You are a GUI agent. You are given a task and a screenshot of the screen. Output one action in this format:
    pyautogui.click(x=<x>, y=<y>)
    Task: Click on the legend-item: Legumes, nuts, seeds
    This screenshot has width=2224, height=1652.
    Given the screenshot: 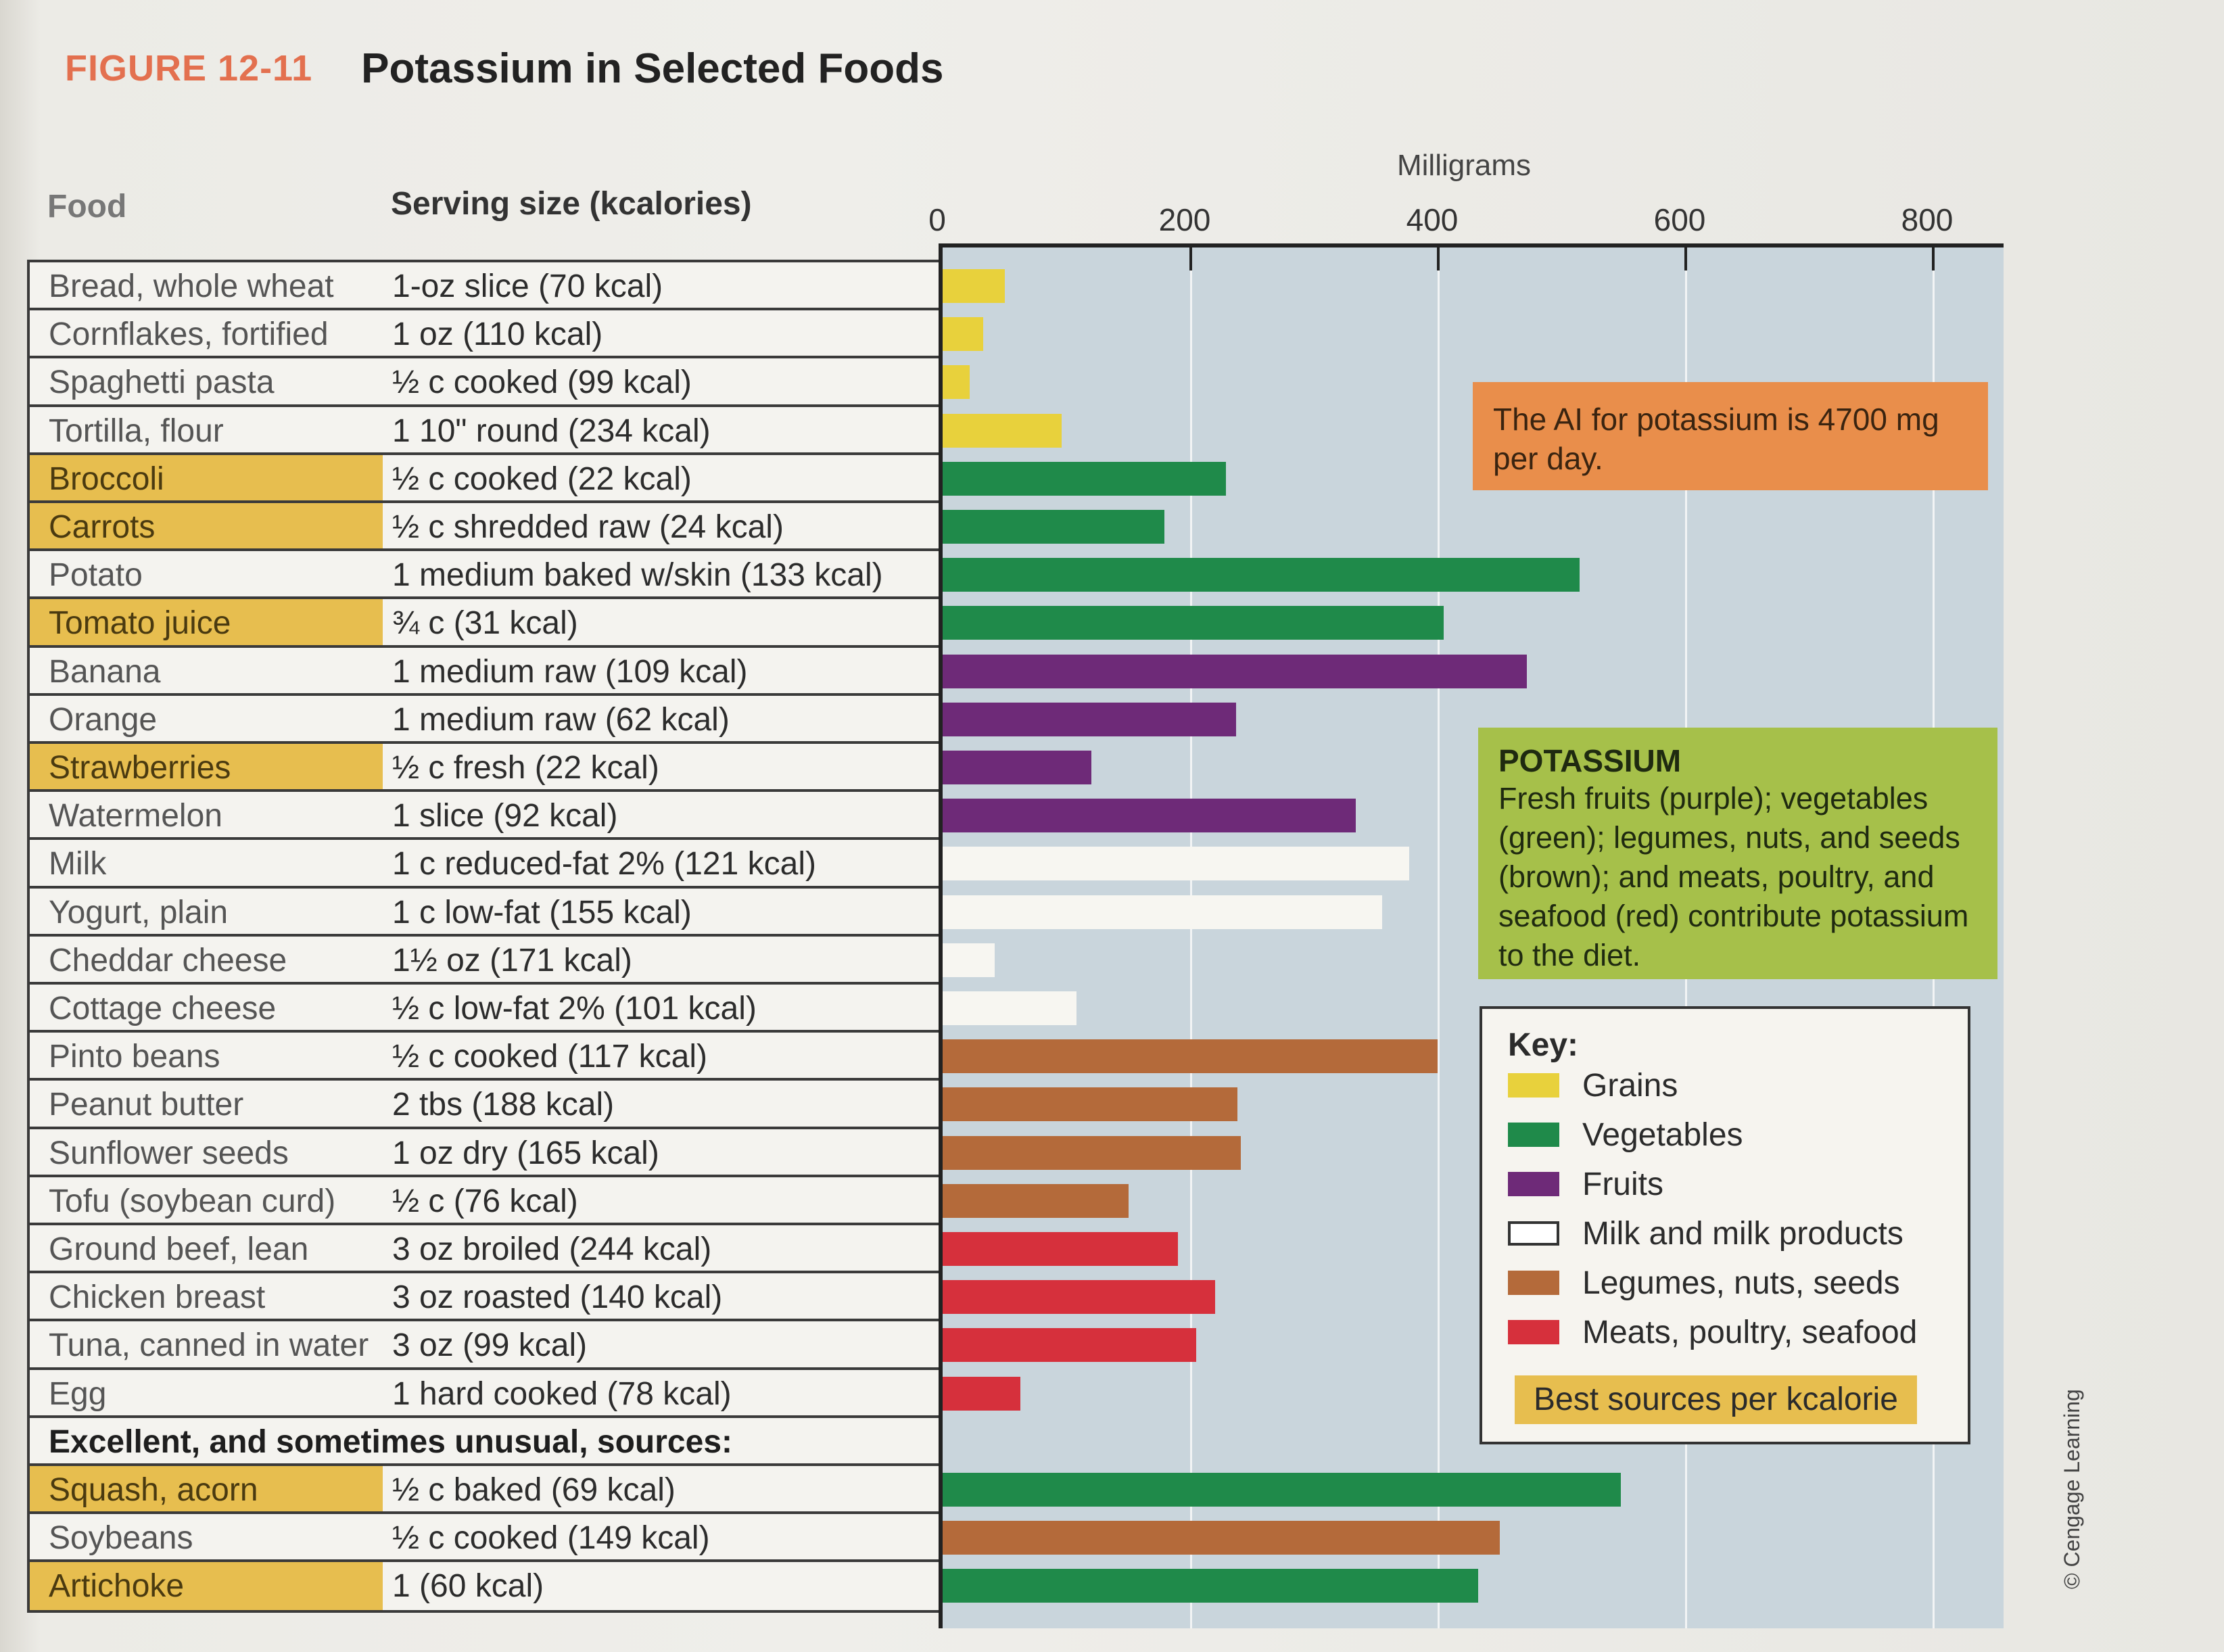 What is the action you would take?
    pyautogui.click(x=1704, y=1283)
    